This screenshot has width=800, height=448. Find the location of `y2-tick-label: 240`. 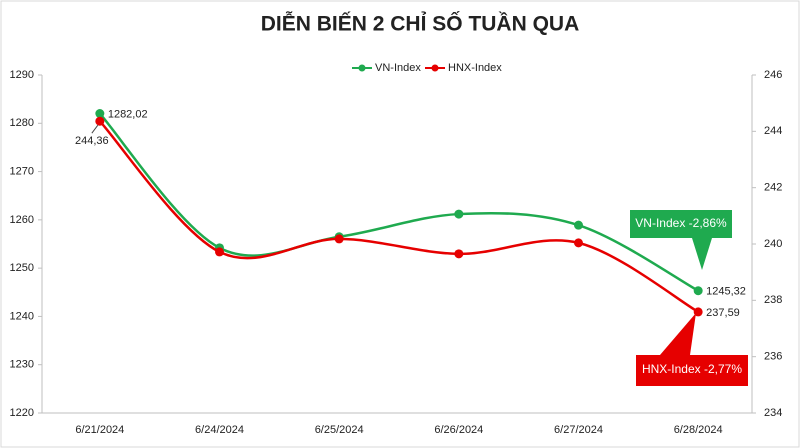

y2-tick-label: 240 is located at coordinates (773, 244).